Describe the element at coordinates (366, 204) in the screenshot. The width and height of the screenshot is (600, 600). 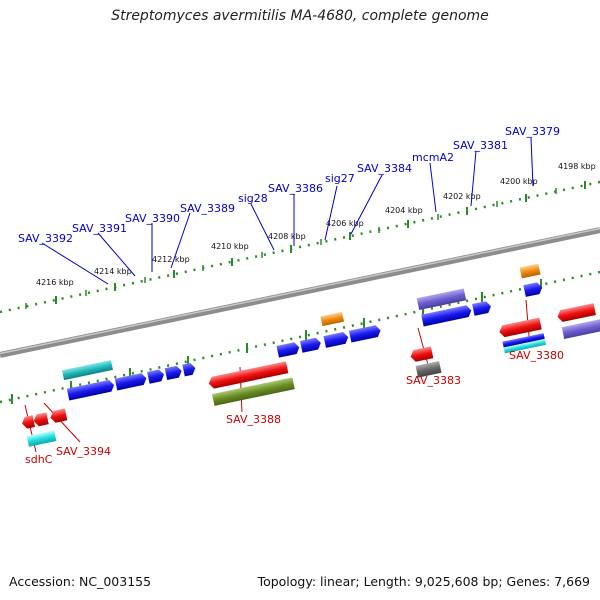
I see `leader-sav3384` at that location.